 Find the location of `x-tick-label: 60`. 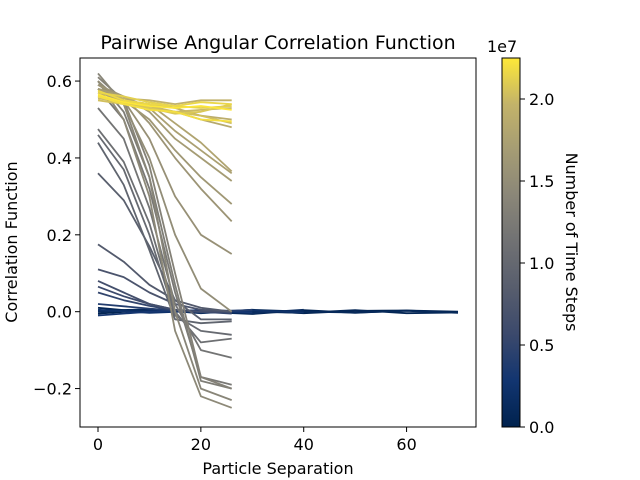

x-tick-label: 60 is located at coordinates (406, 444).